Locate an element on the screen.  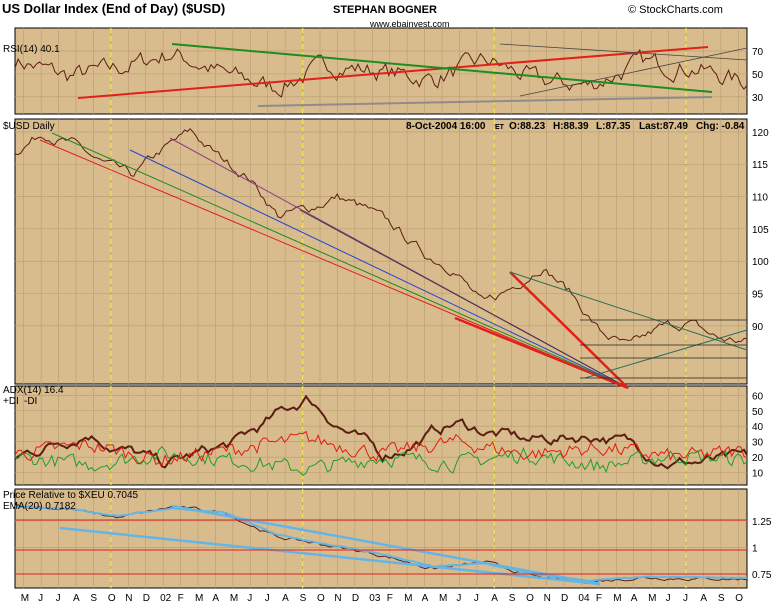
quote-date: 8-Oct-2004 16:00 is located at coordinates (446, 126).